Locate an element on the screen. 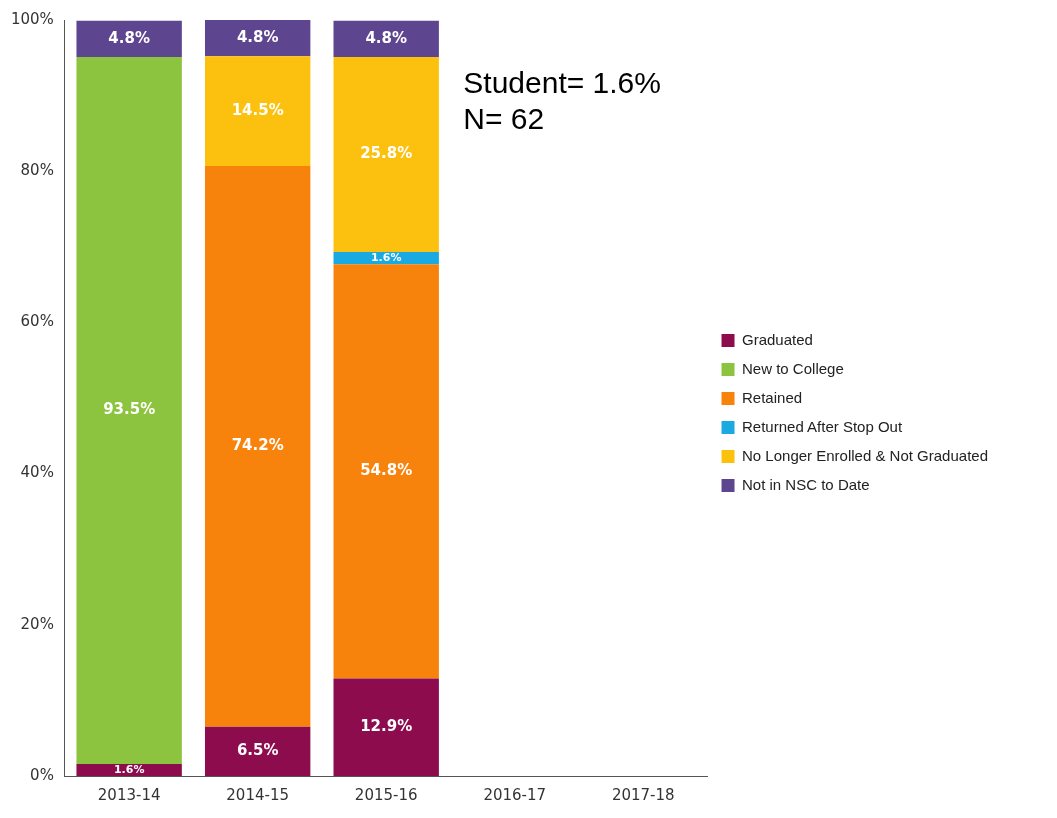 The image size is (1057, 818). text: 54.8% is located at coordinates (386, 470).